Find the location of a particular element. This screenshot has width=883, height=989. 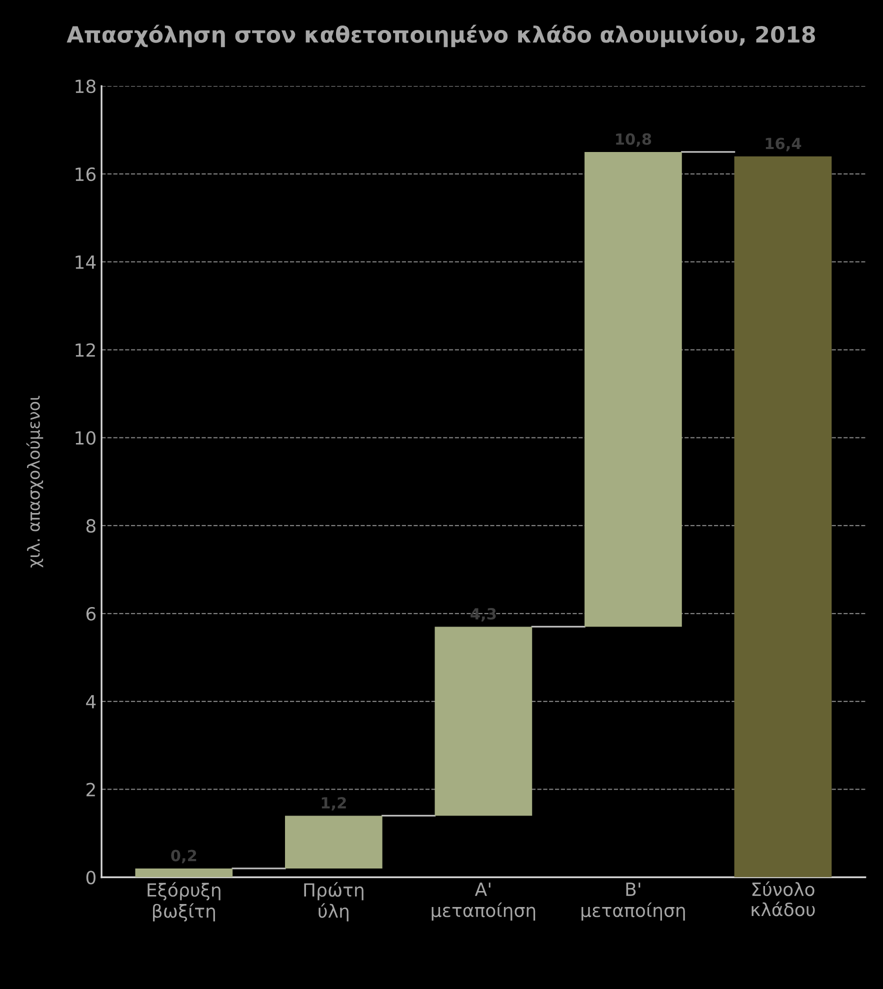

y-tick-label: 6 is located at coordinates (91, 613).